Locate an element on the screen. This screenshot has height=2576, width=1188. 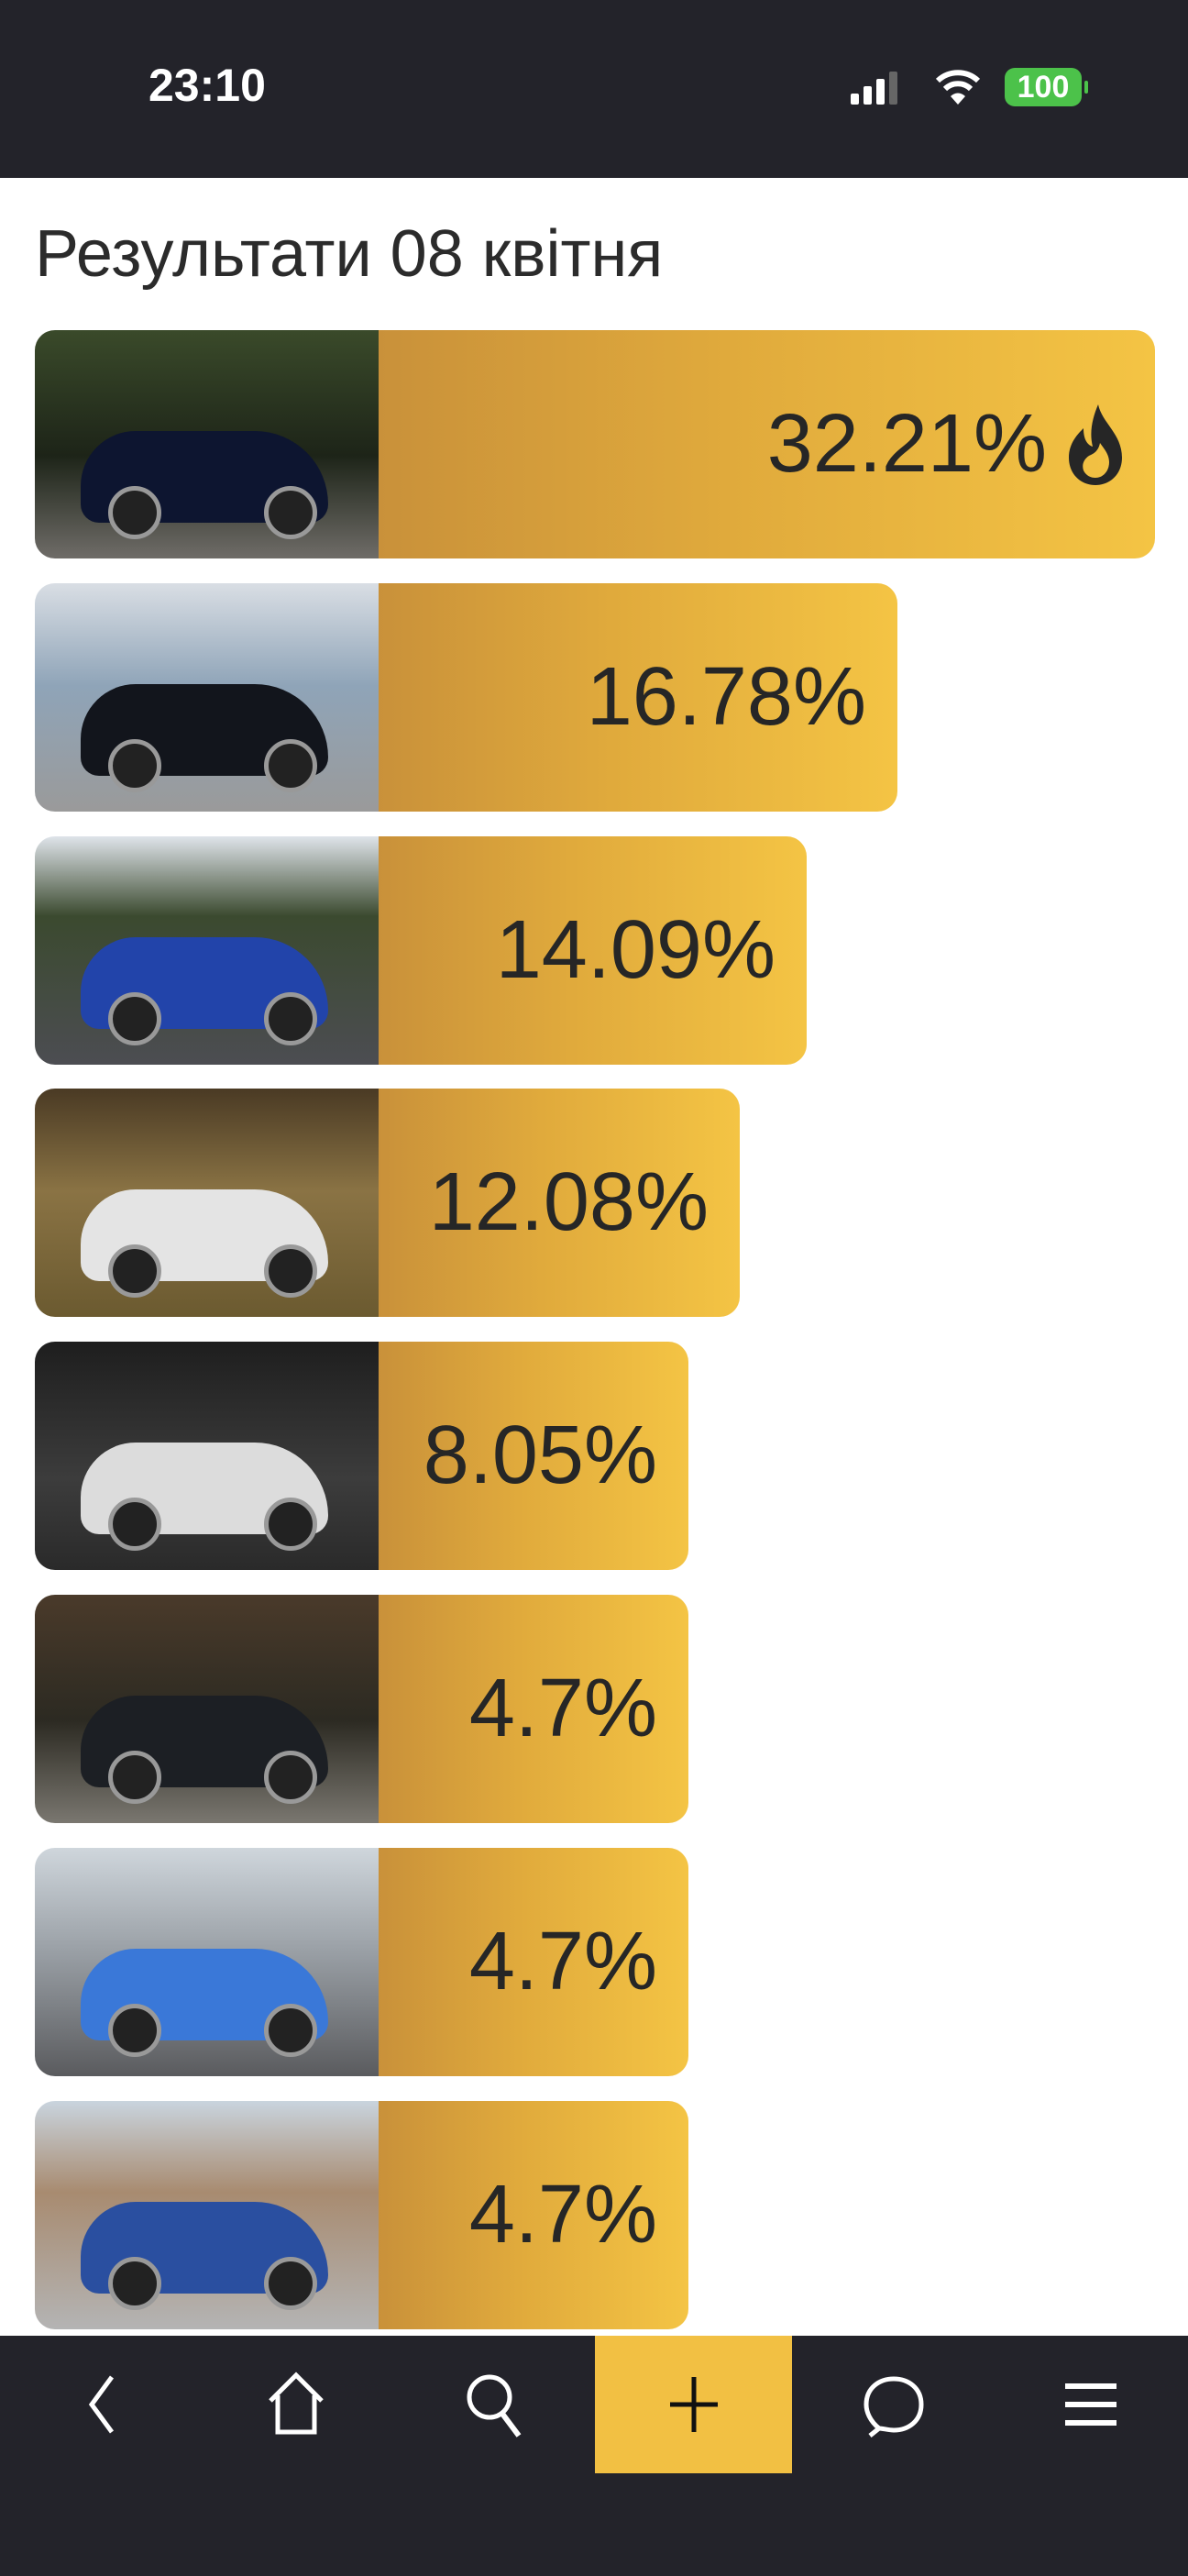
chat-button is located at coordinates (893, 2404).